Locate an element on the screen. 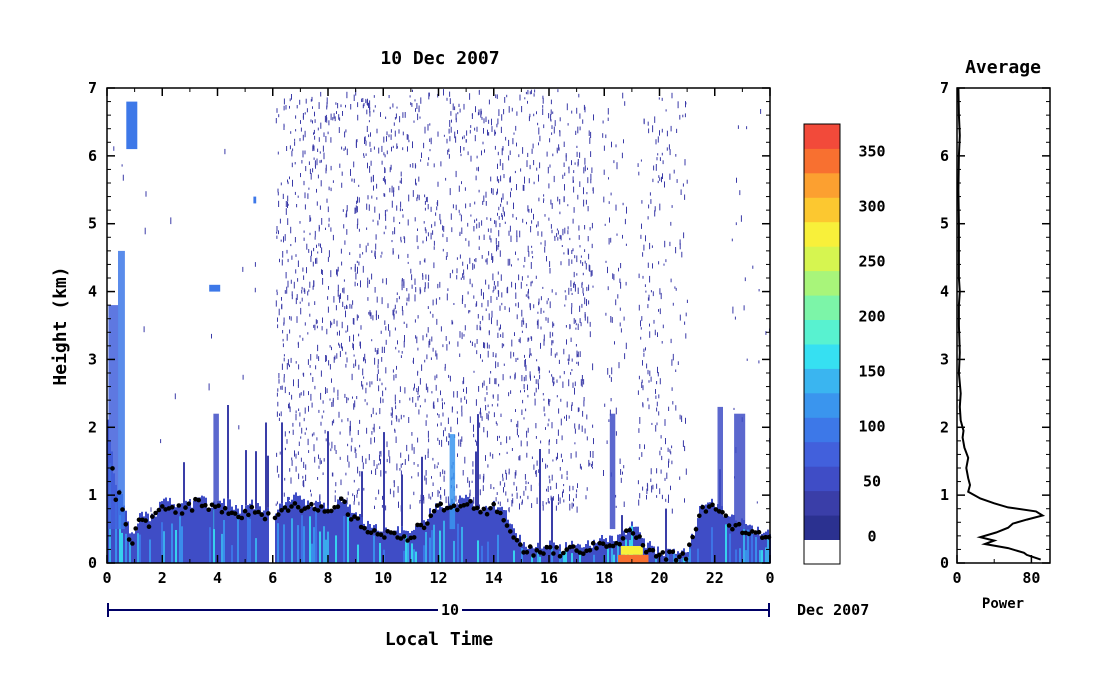 This screenshot has width=1102, height=699. x-tick-label: 20 is located at coordinates (659, 578).